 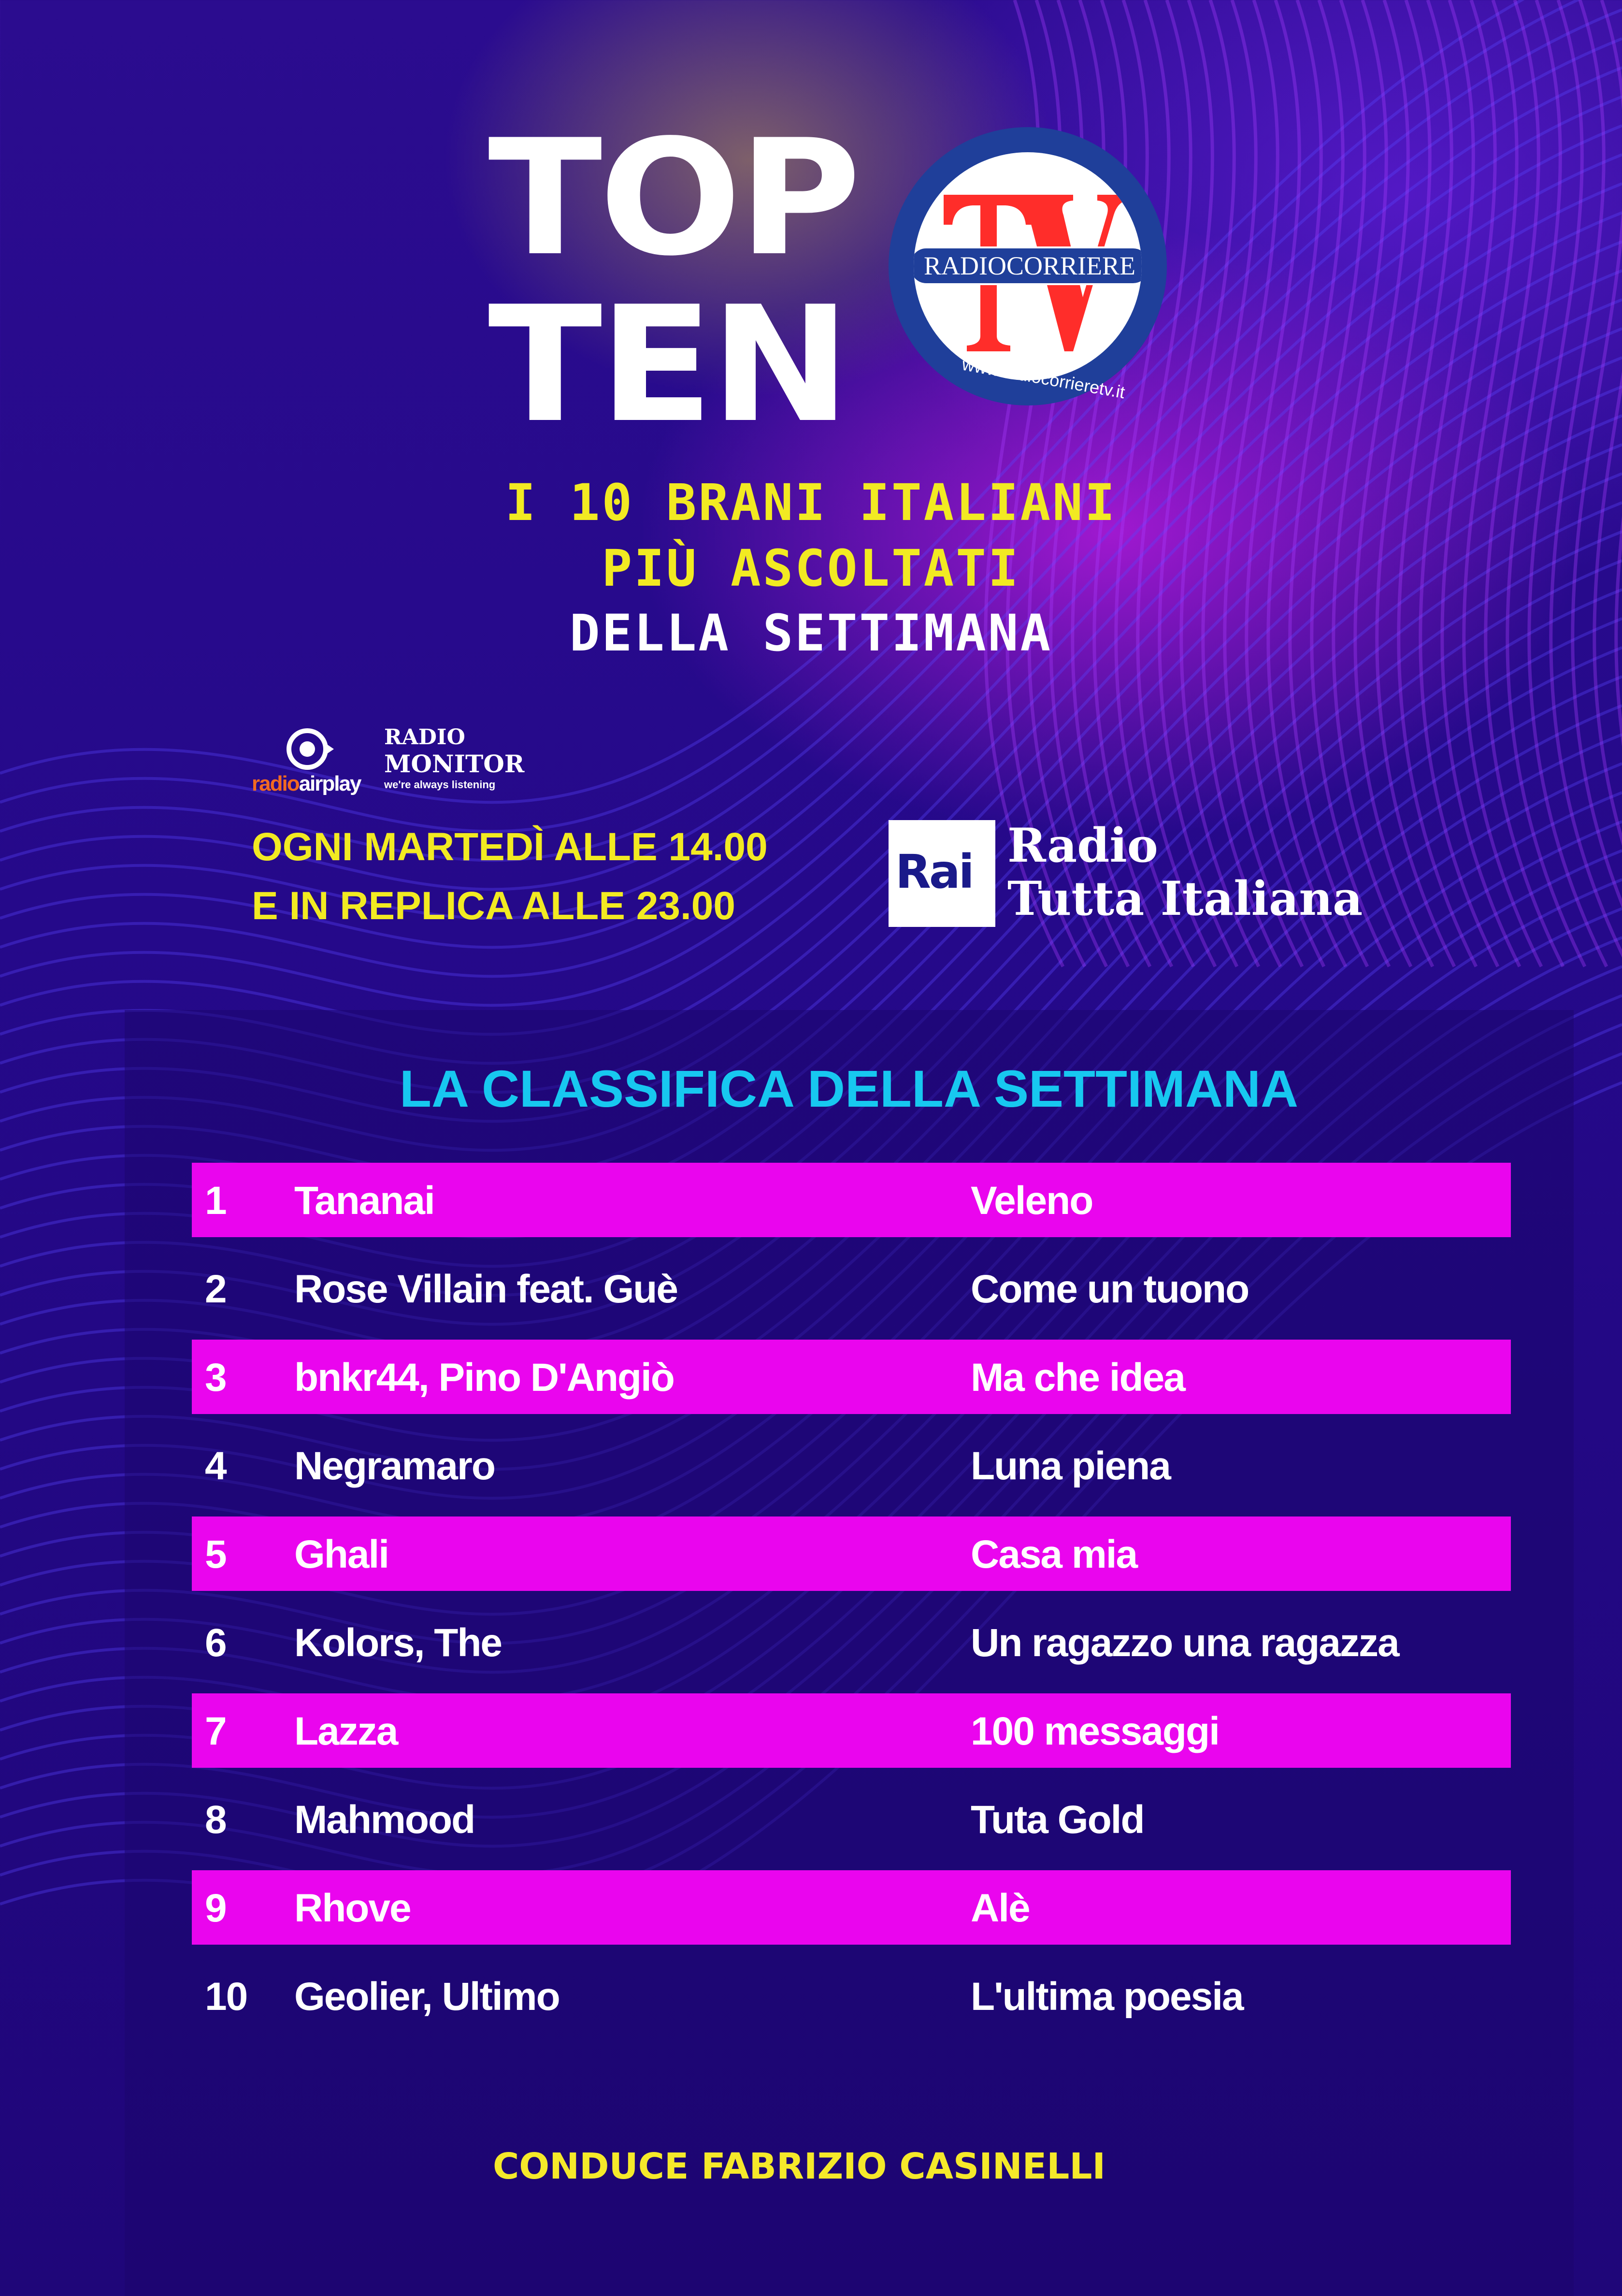 What do you see at coordinates (1054, 1554) in the screenshot?
I see `song-title: Casa mia` at bounding box center [1054, 1554].